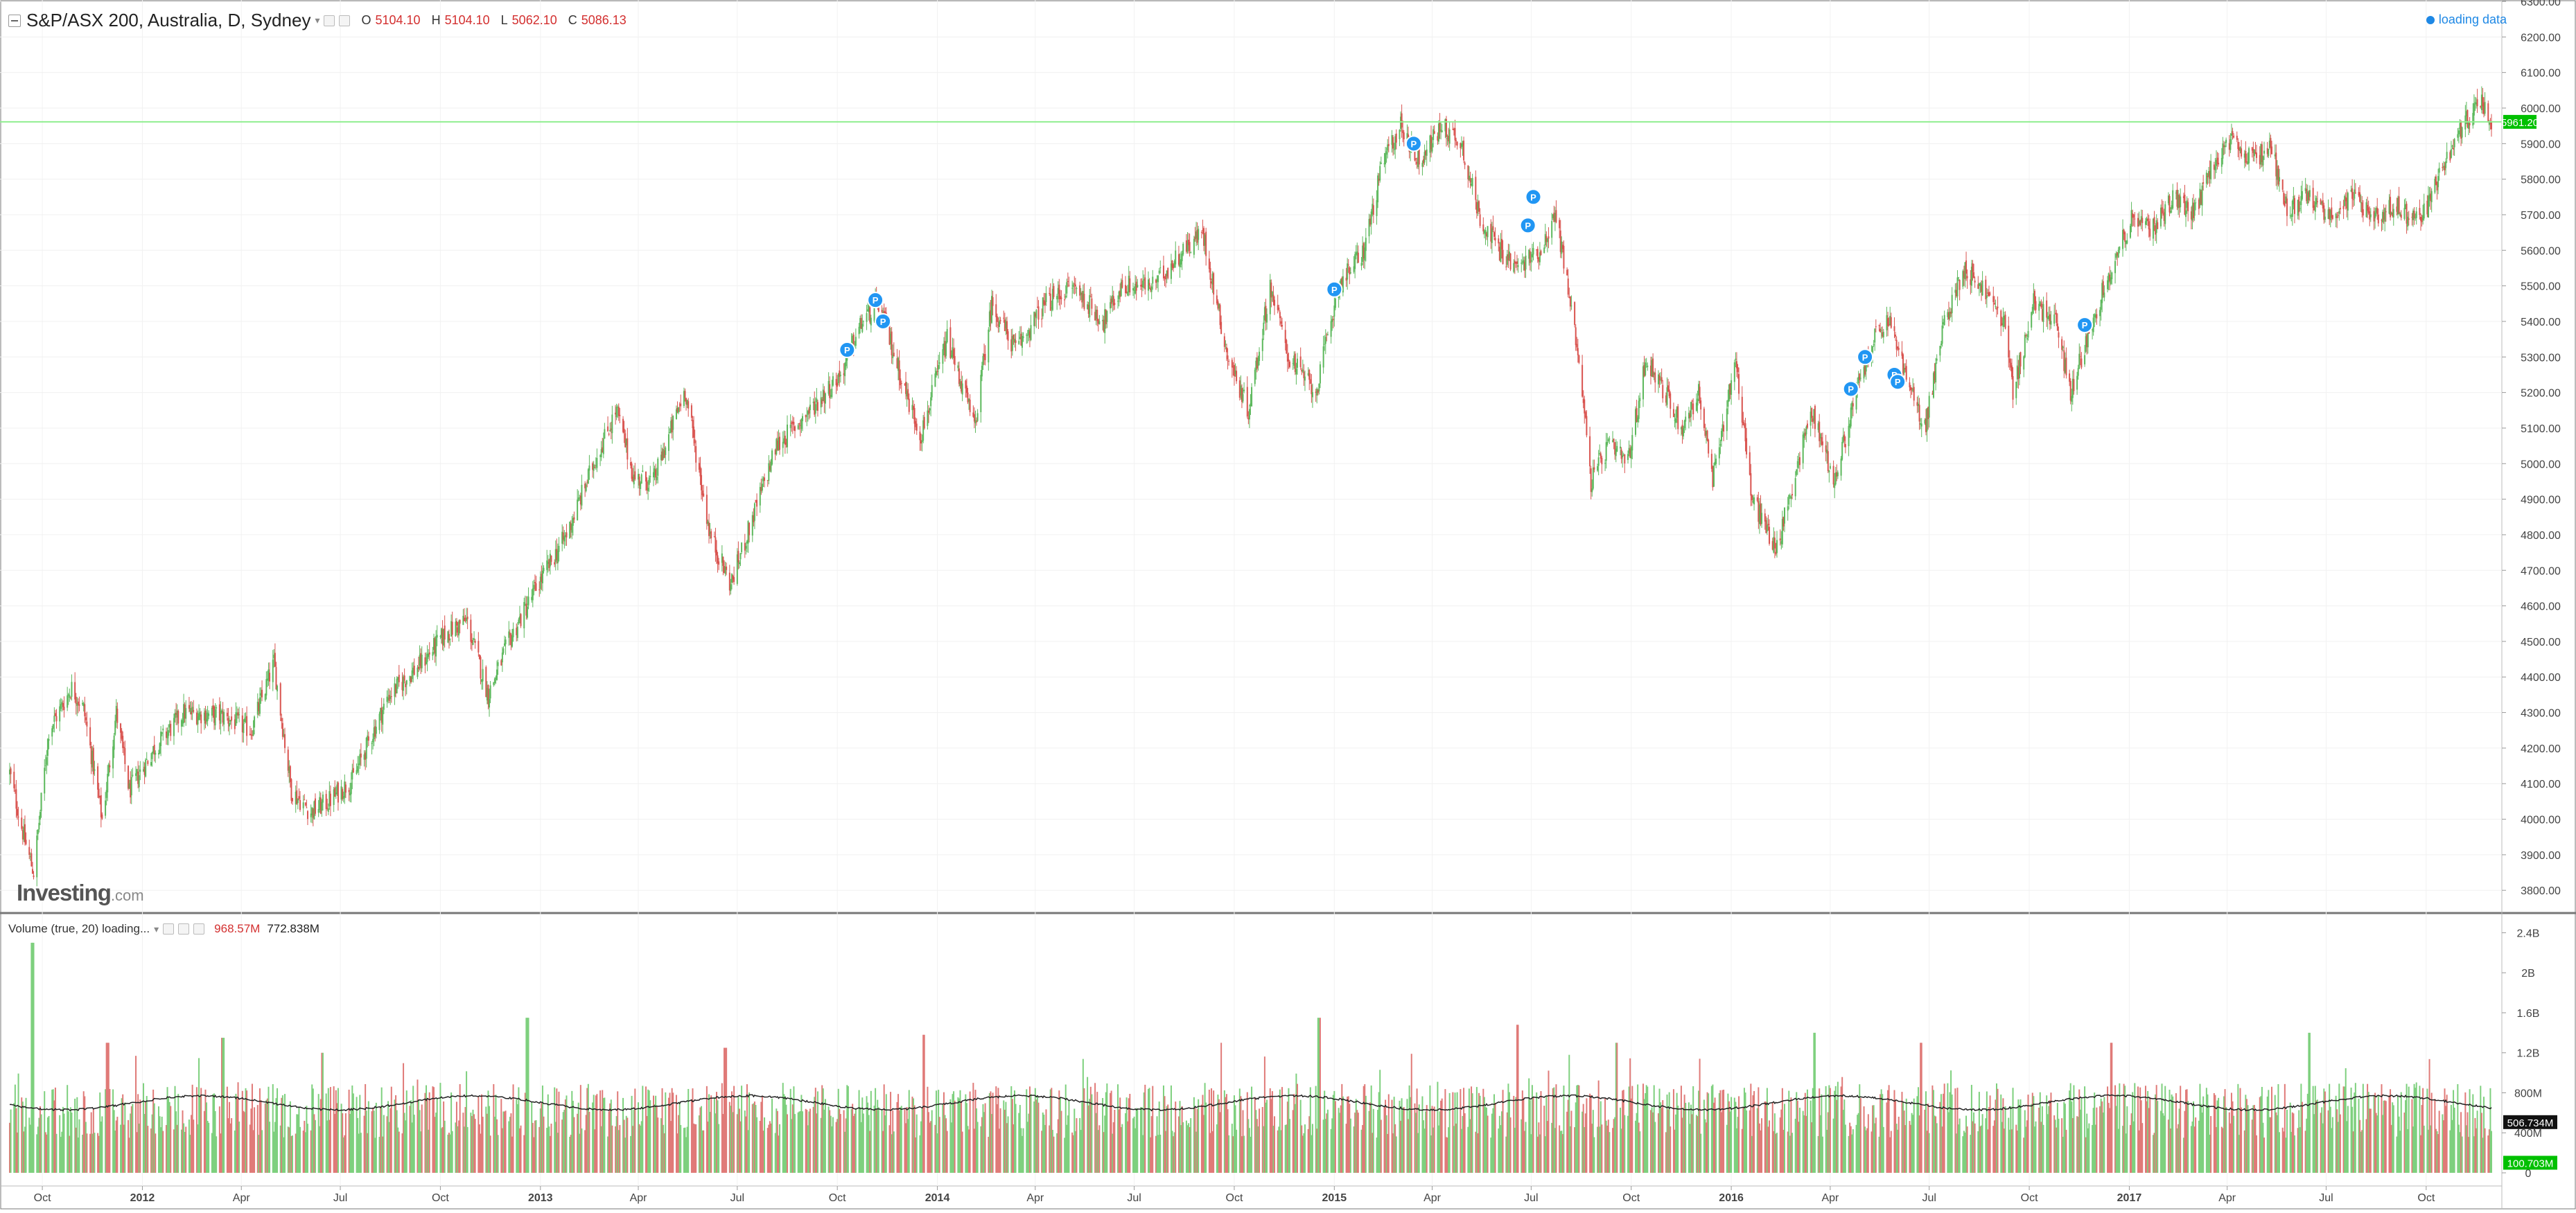  Describe the element at coordinates (2541, 216) in the screenshot. I see `price-tick-label: 5700.00` at that location.